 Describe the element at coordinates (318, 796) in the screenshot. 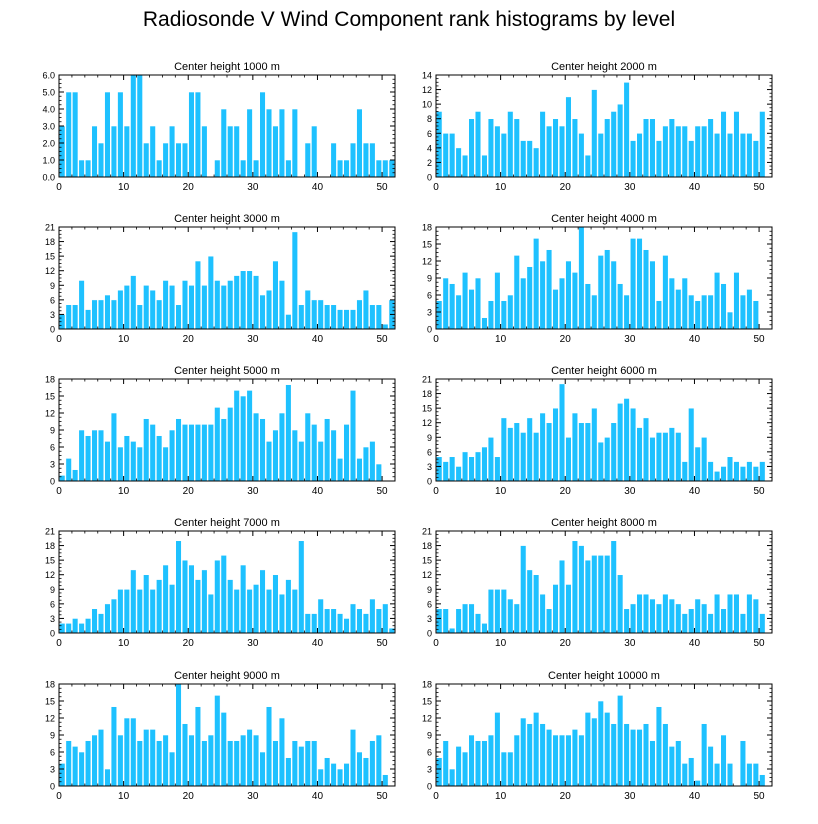

I see `x-tick-label: 40` at that location.